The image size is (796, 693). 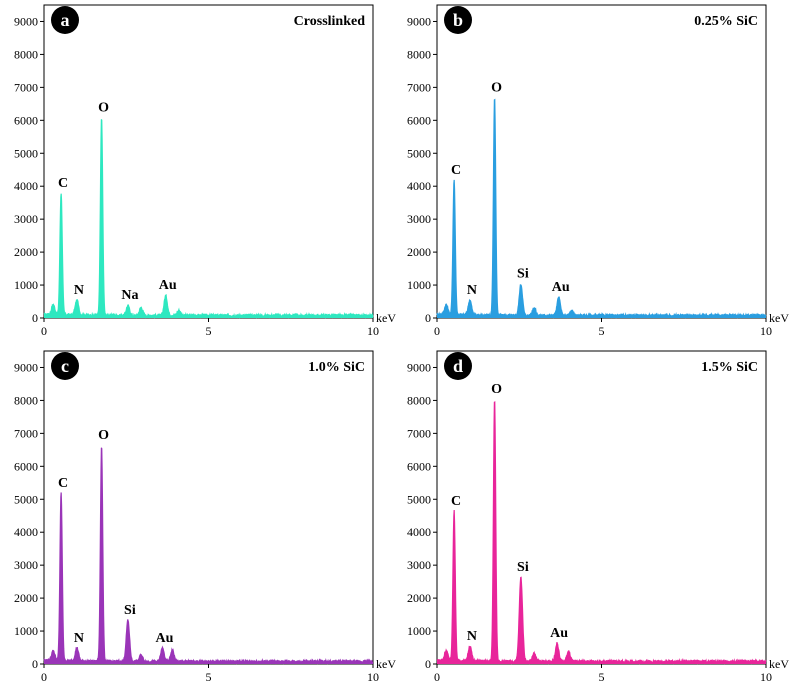 What do you see at coordinates (129, 295) in the screenshot?
I see `peak-label-na: Na` at bounding box center [129, 295].